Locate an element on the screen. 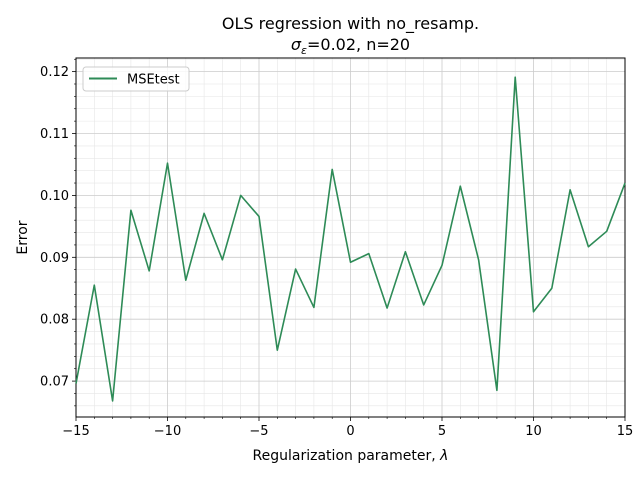 The width and height of the screenshot is (640, 480). x-tick-label: 15 is located at coordinates (625, 431).